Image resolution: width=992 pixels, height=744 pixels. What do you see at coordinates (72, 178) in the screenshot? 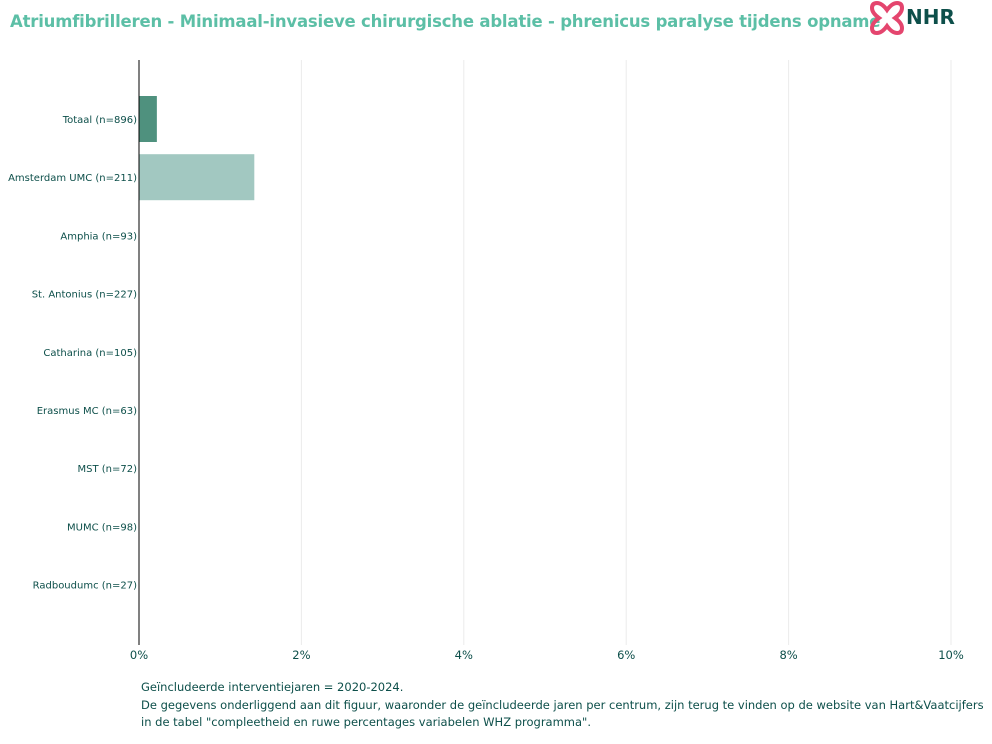
I see `y-tick-label: Amsterdam UMC (n=211)` at bounding box center [72, 178].